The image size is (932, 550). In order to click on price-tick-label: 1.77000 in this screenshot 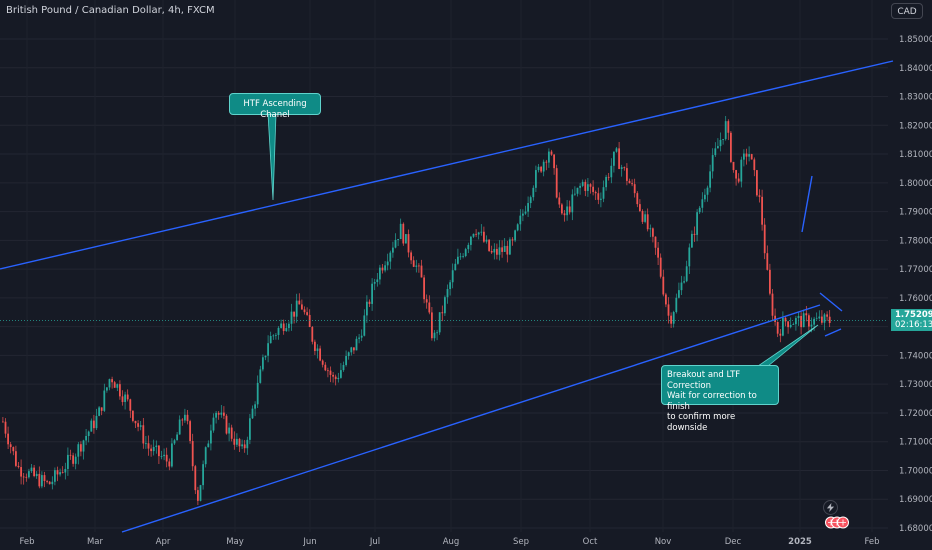, I will do `click(915, 270)`.